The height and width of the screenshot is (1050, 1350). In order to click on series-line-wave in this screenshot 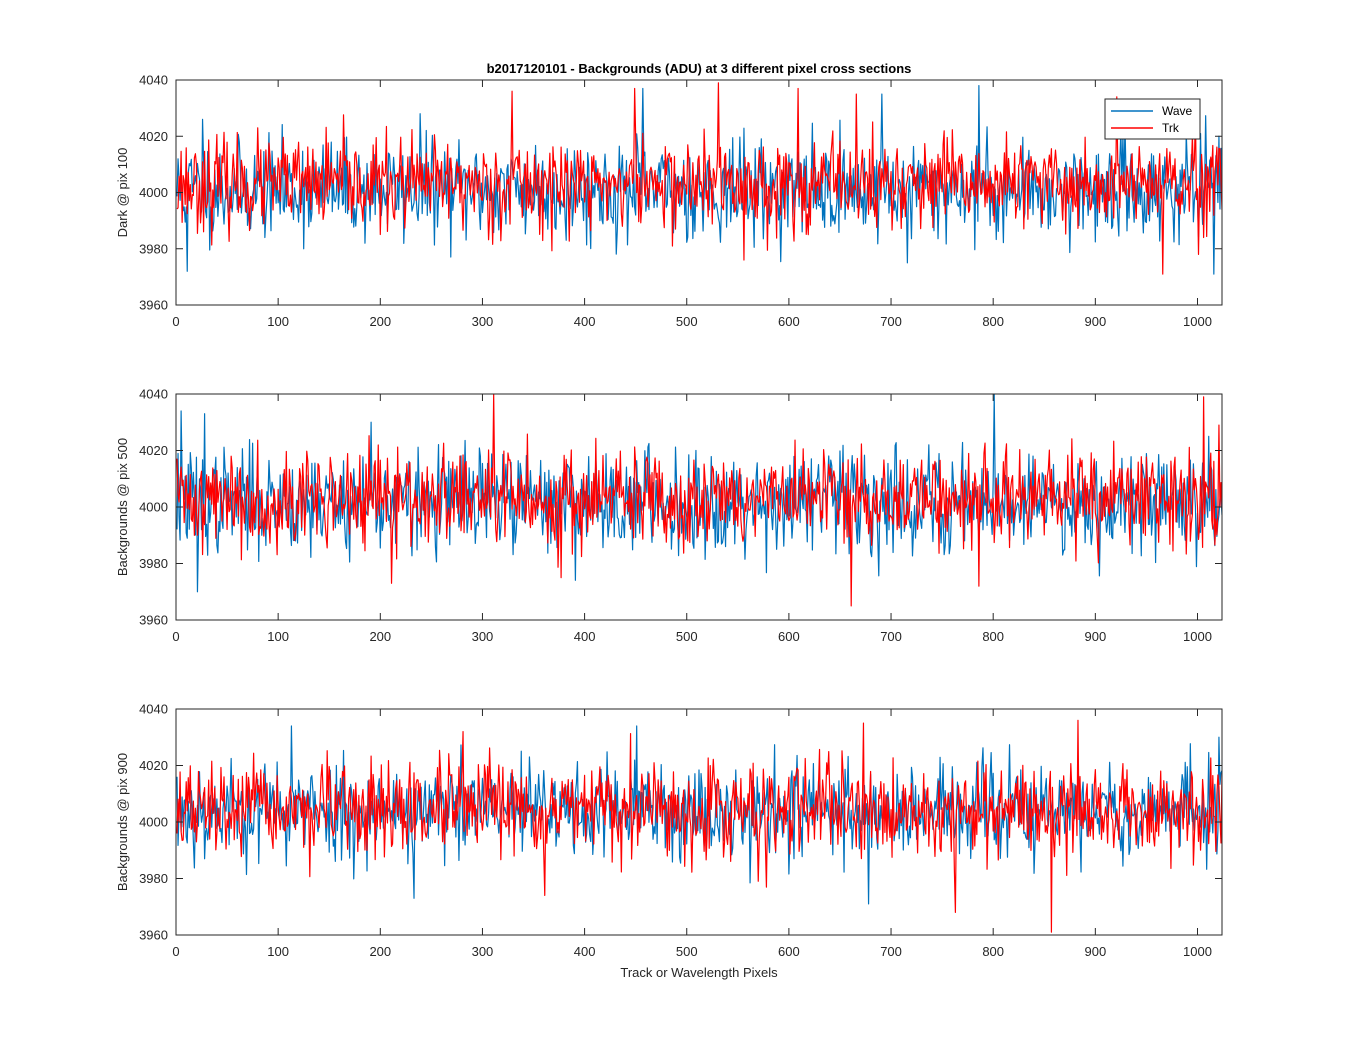, I will do `click(699, 493)`.